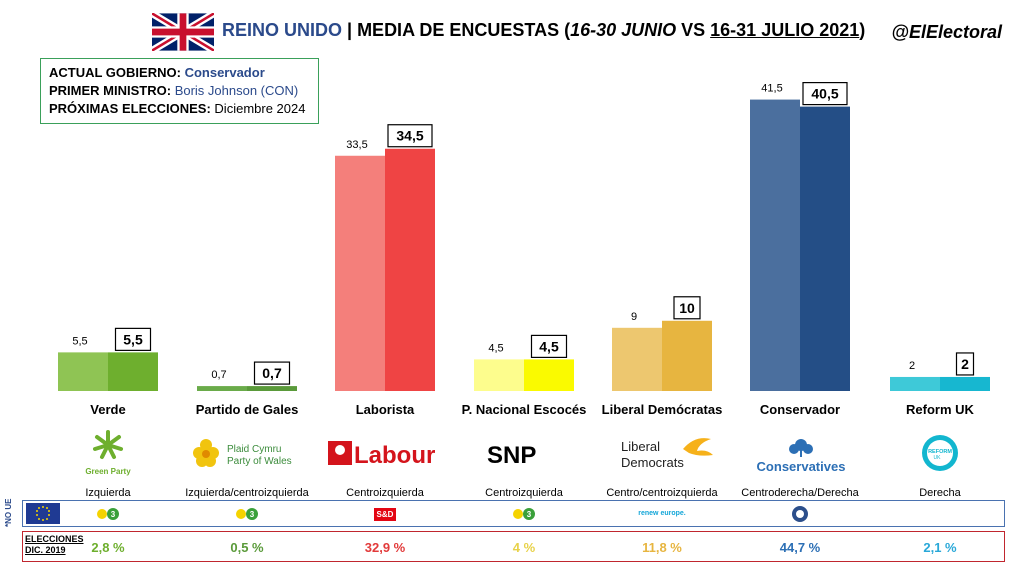 The height and width of the screenshot is (572, 1024). Describe the element at coordinates (800, 493) in the screenshot. I see `party-ideology: Centroderecha/Derecha` at that location.